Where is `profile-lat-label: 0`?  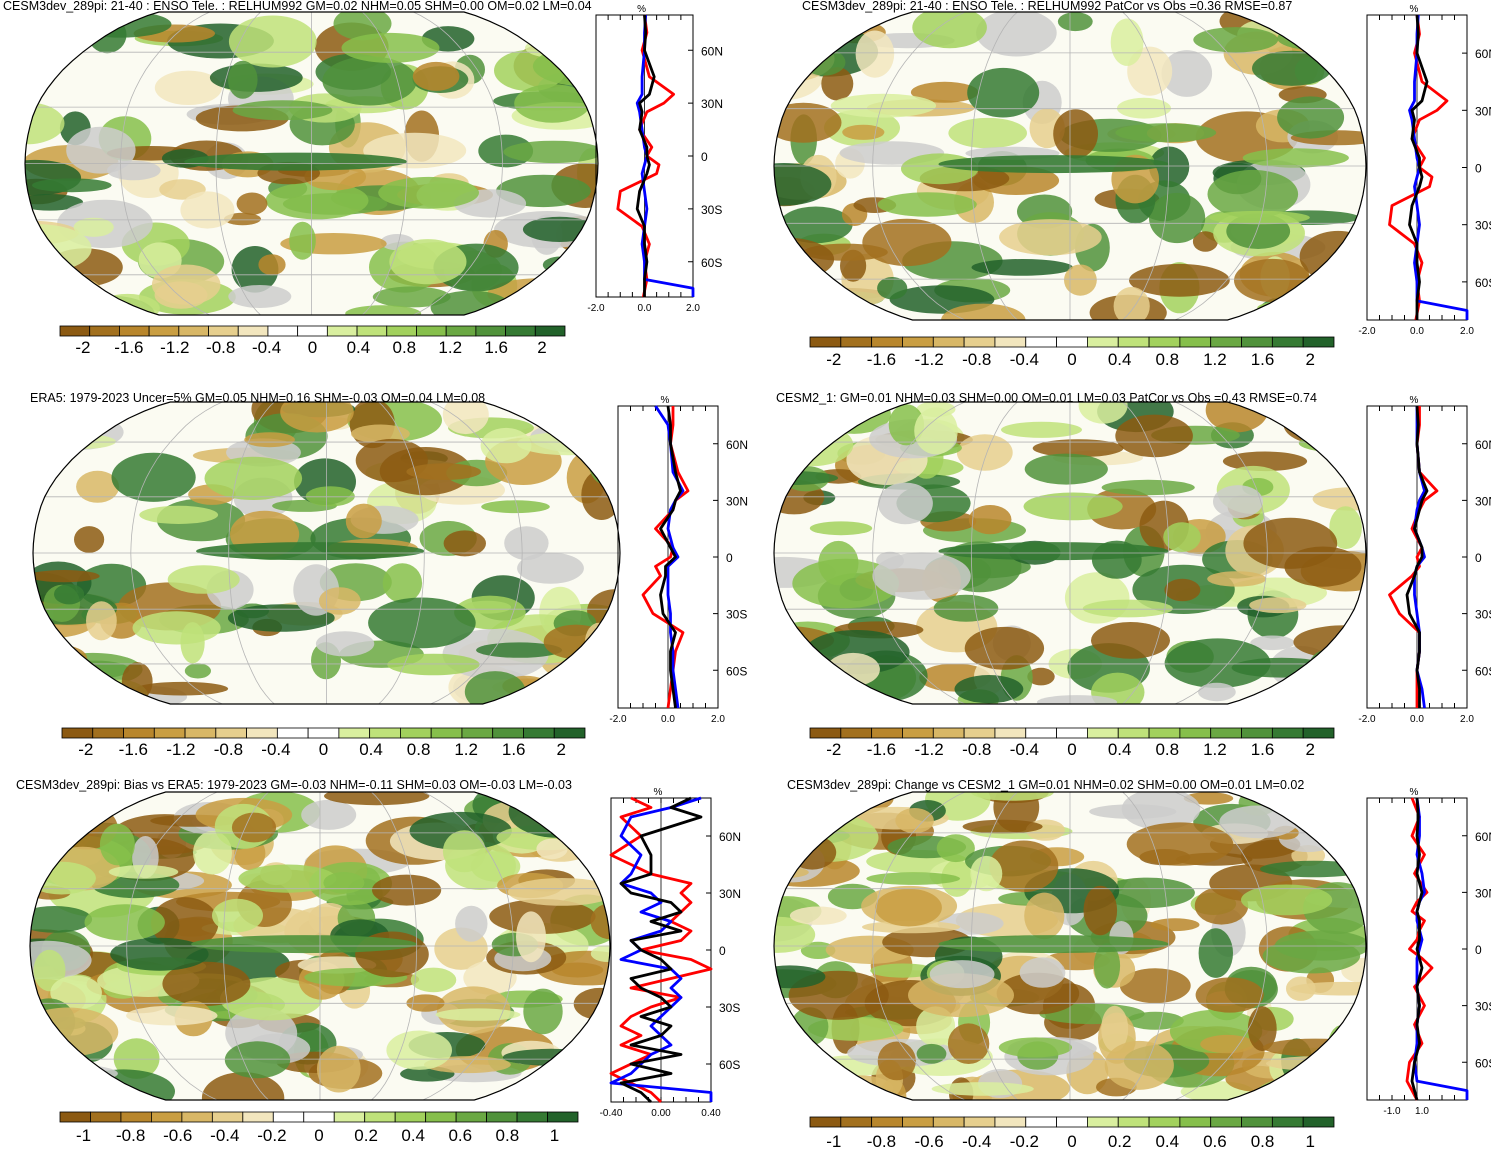 profile-lat-label: 0 is located at coordinates (1478, 558).